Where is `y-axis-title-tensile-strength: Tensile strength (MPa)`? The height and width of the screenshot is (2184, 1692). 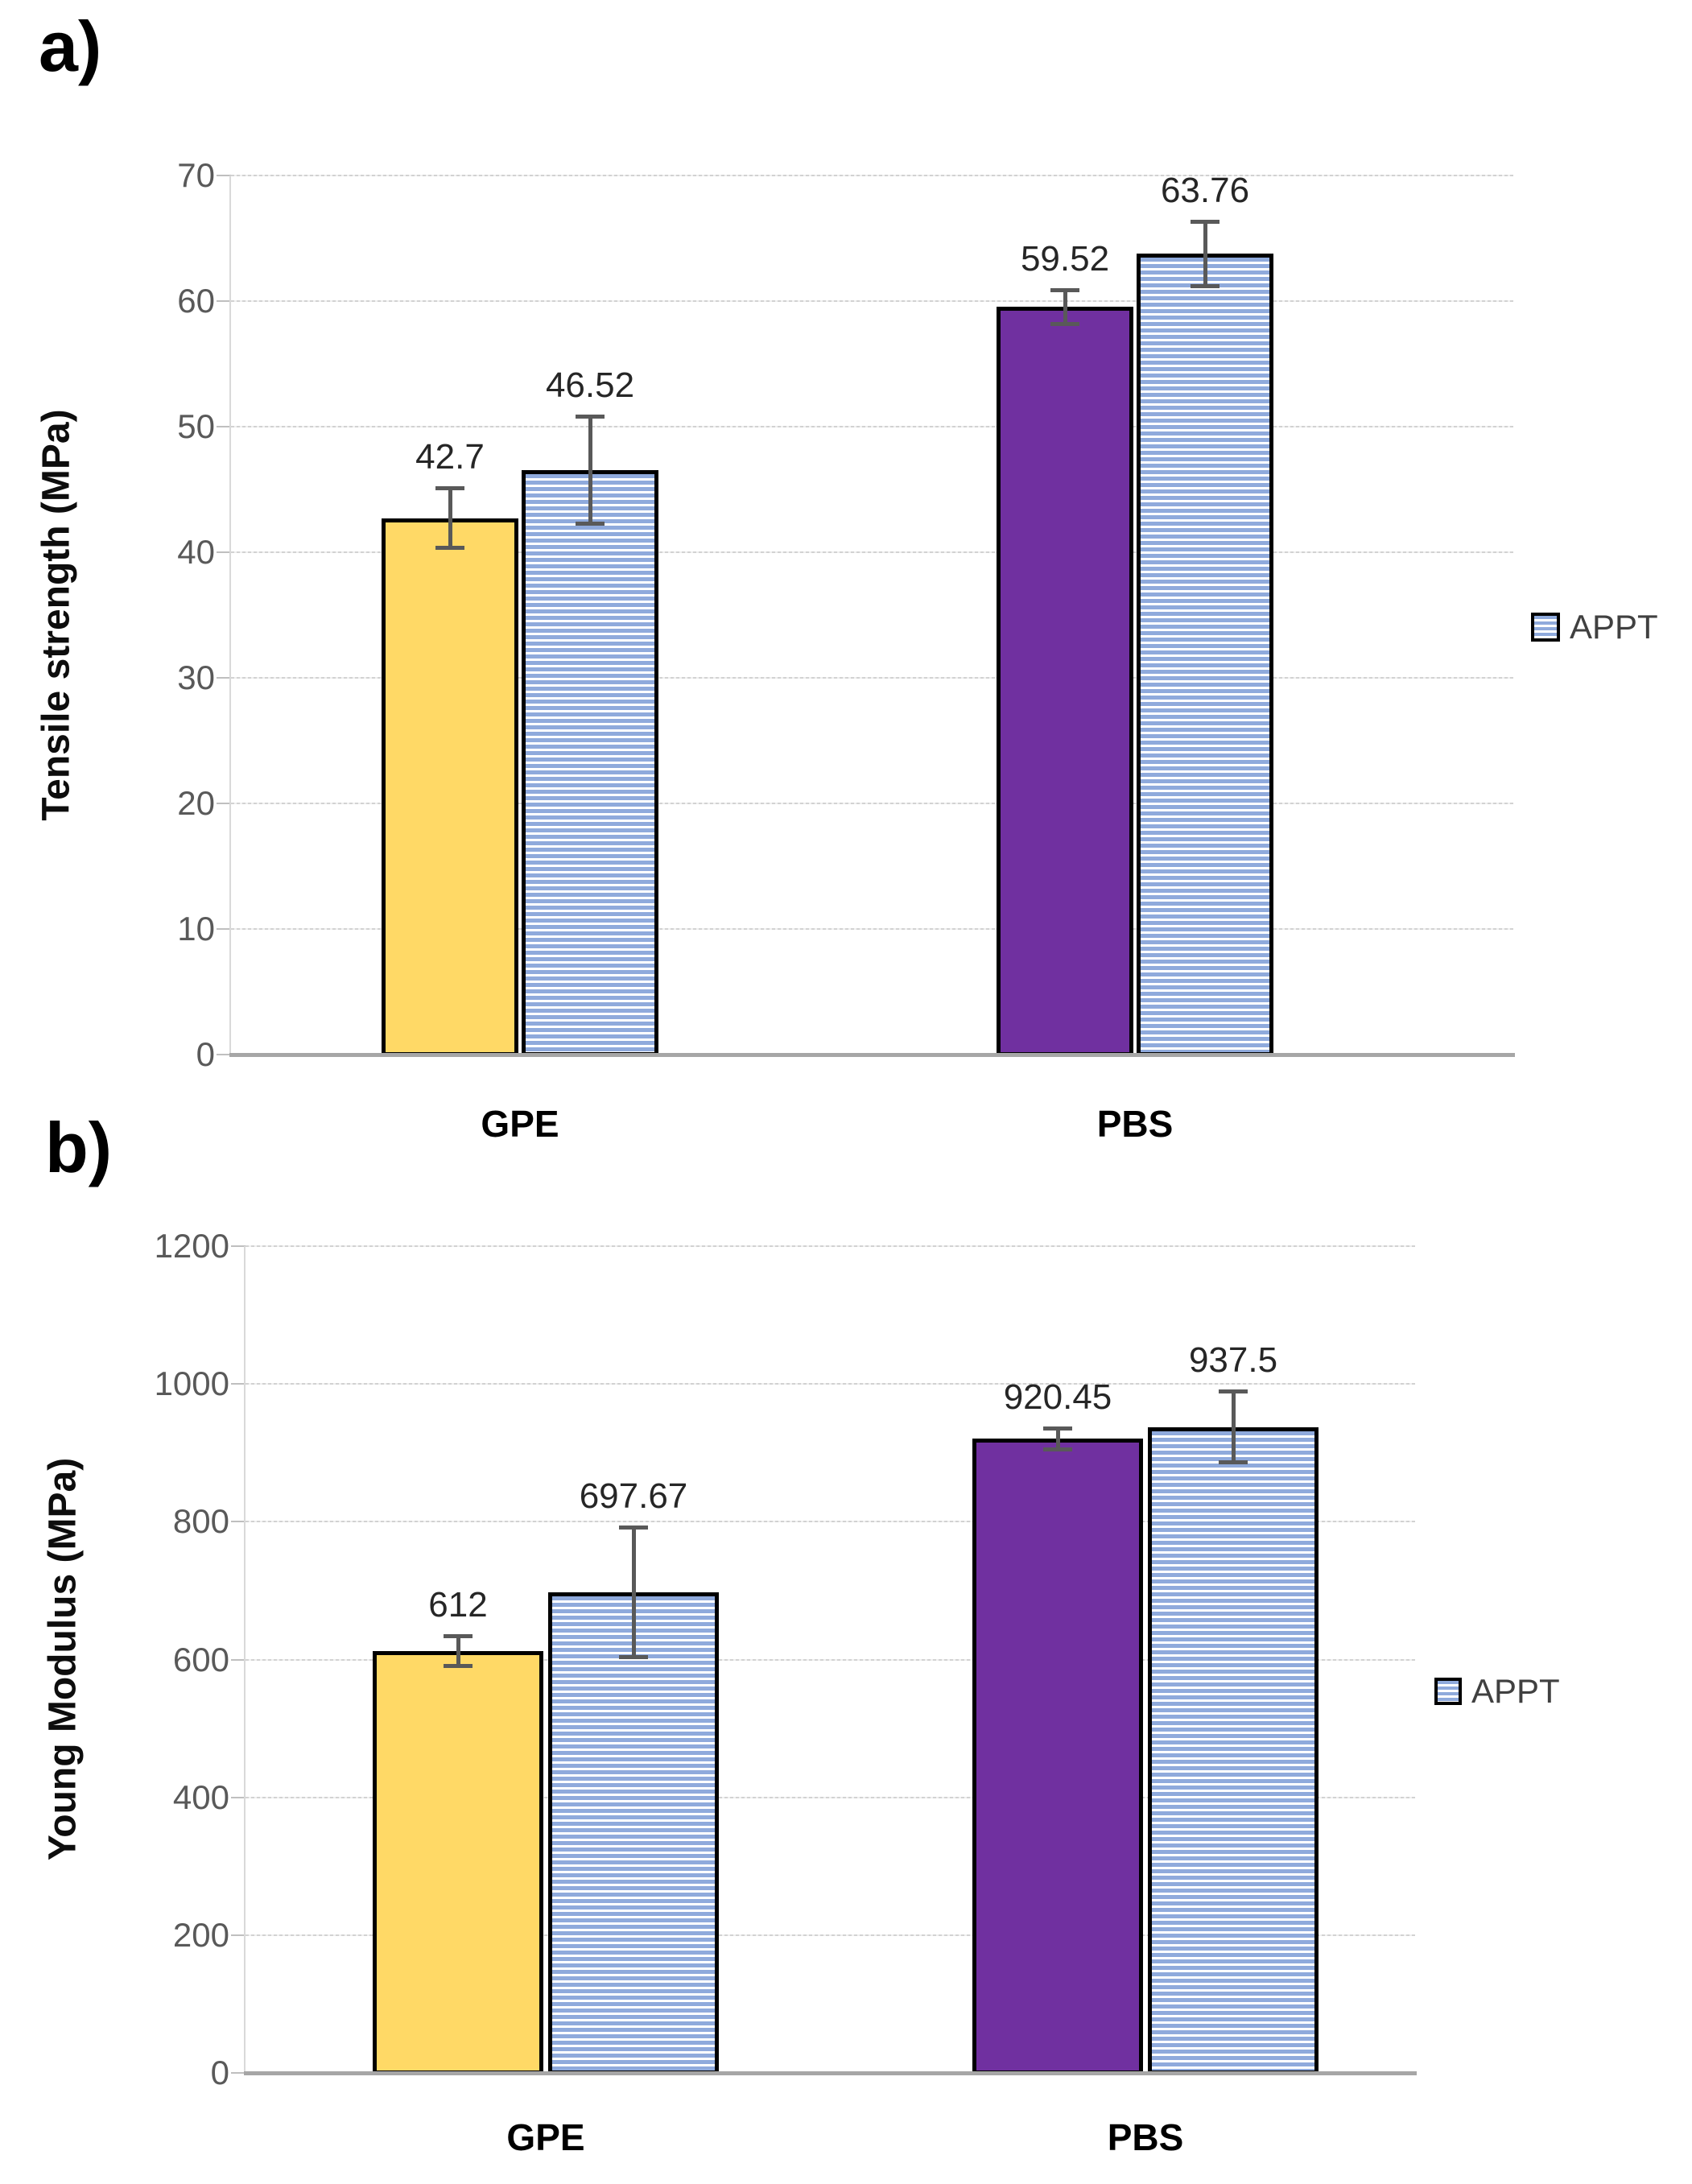 y-axis-title-tensile-strength: Tensile strength (MPa) is located at coordinates (56, 615).